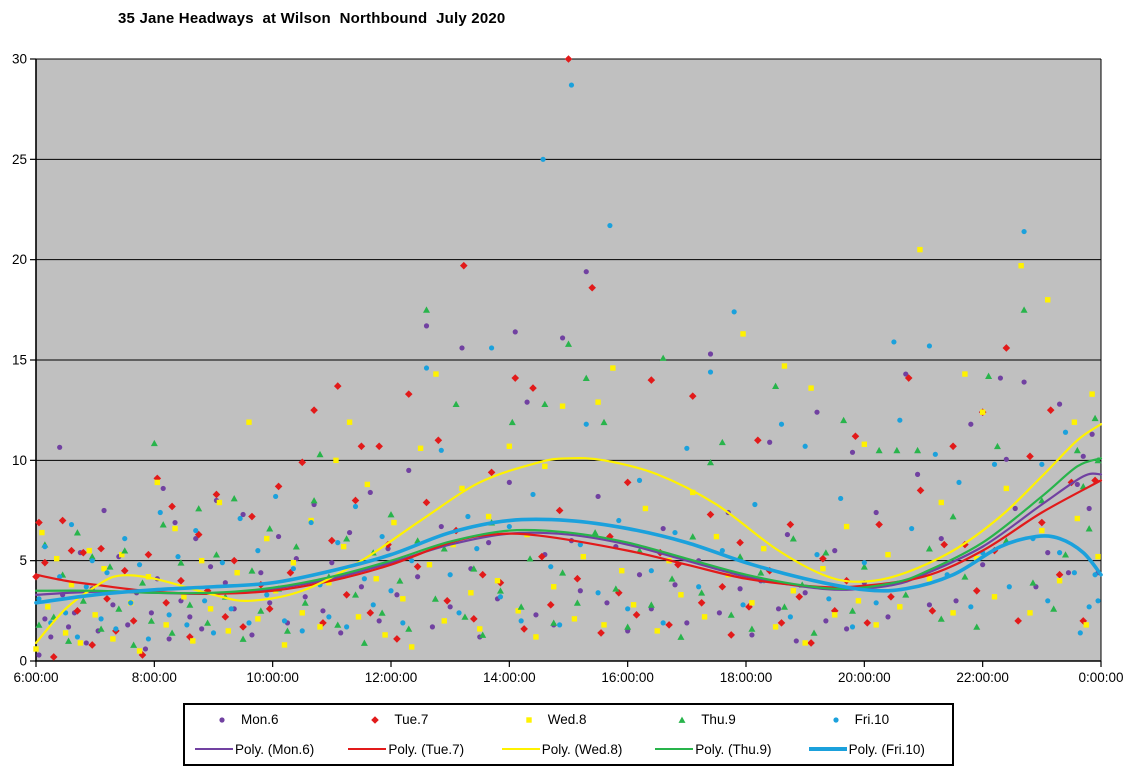 The width and height of the screenshot is (1134, 773). What do you see at coordinates (529, 720) in the screenshot?
I see `square-marker-icon` at bounding box center [529, 720].